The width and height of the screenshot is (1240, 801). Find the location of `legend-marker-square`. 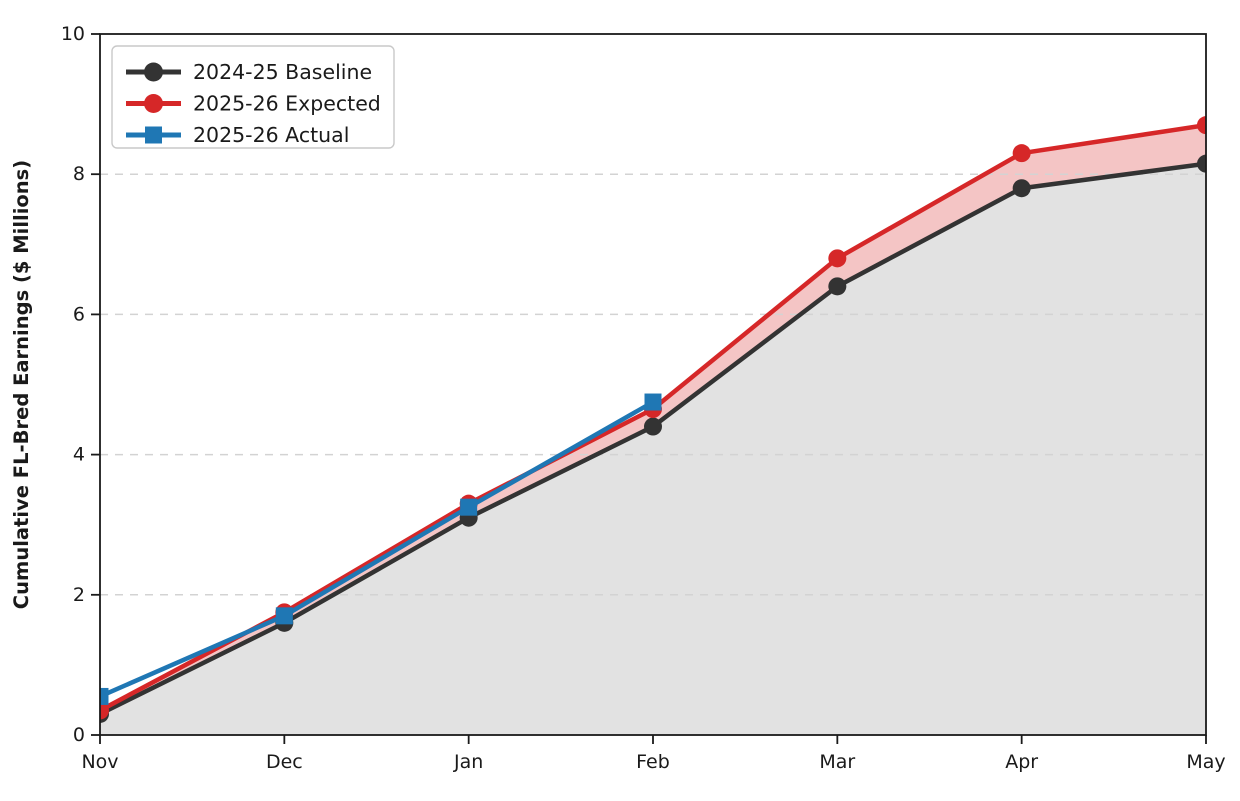

legend-marker-square is located at coordinates (153, 135).